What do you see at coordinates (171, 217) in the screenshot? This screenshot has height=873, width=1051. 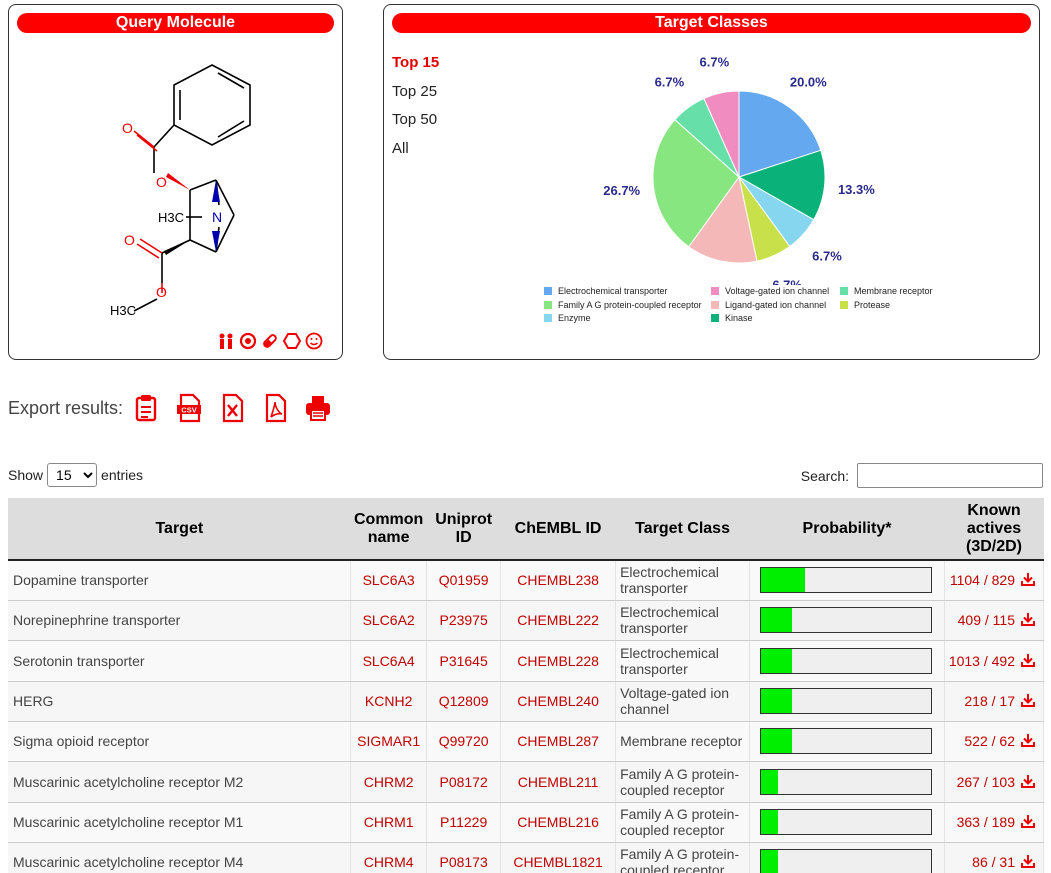 I see `atom-label: H3C` at bounding box center [171, 217].